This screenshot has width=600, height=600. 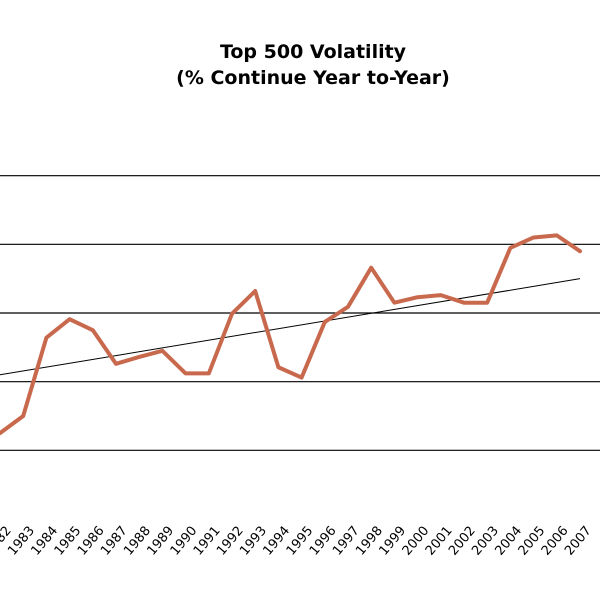 I want to click on chart-title-line-1: Top 500 Volatility, so click(x=313, y=52).